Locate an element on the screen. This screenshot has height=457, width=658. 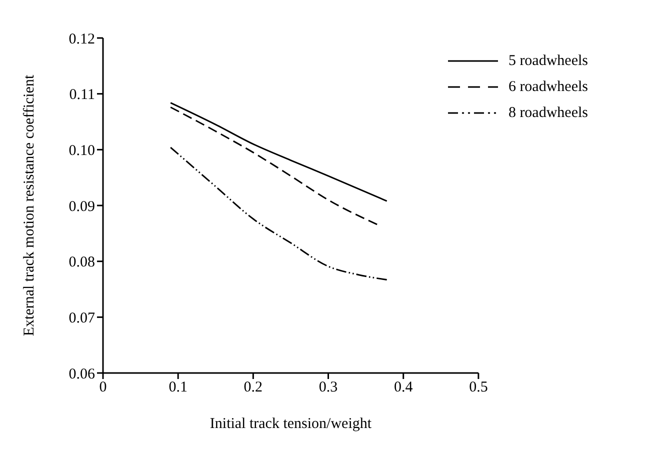
y-tick-label: 0.12 is located at coordinates (81, 39).